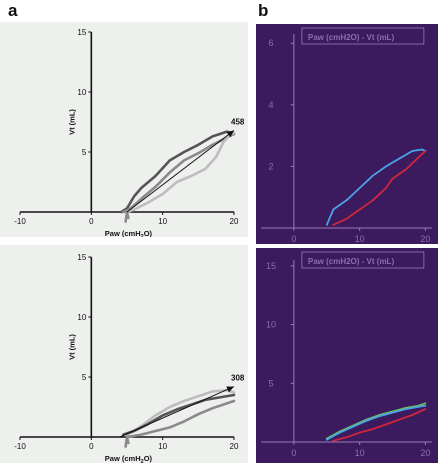 The image size is (440, 467). What do you see at coordinates (238, 378) in the screenshot?
I see `compliance-annotation: 308` at bounding box center [238, 378].